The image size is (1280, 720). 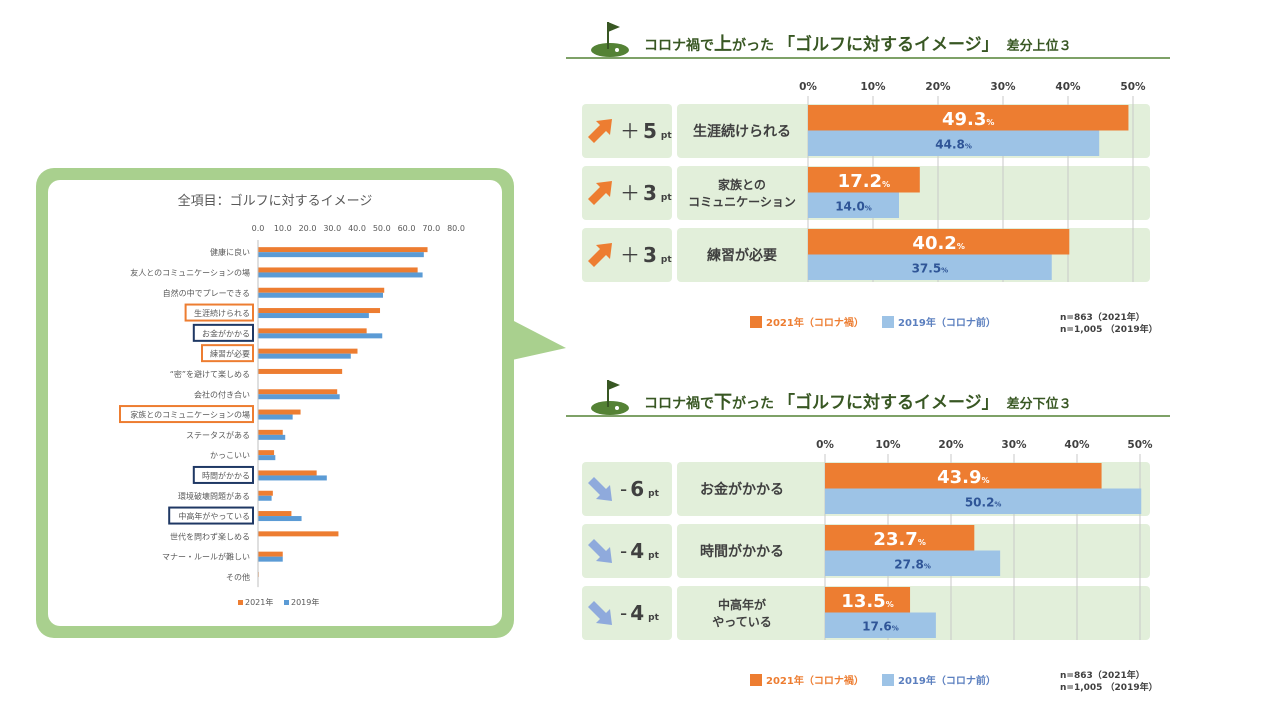 What do you see at coordinates (1140, 445) in the screenshot?
I see `axis-tick-label: 50%` at bounding box center [1140, 445].